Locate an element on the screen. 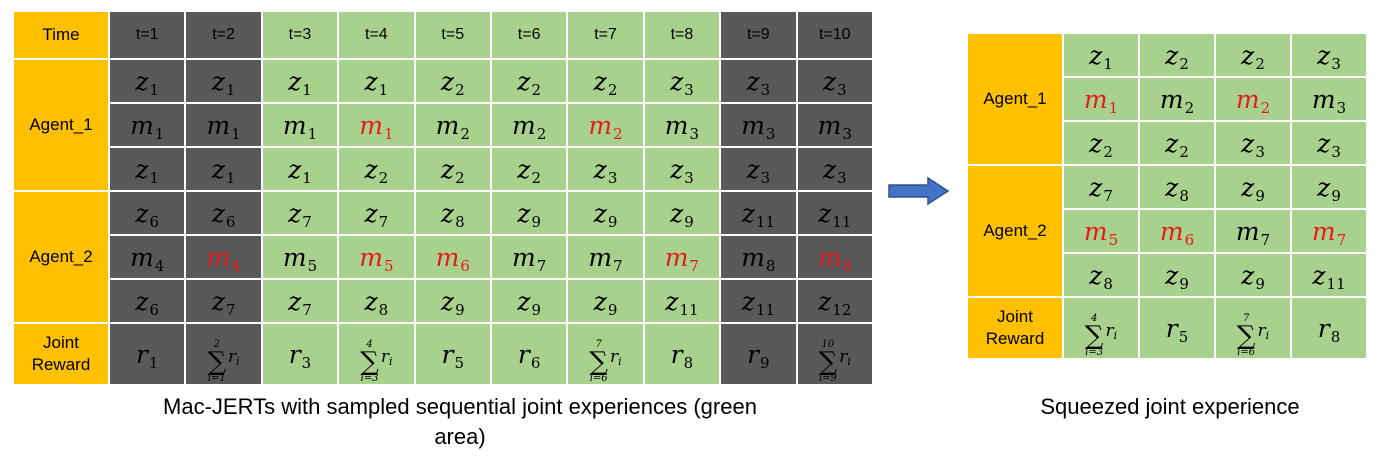 This screenshot has height=465, width=1392. time-step-header: t=3 is located at coordinates (300, 35).